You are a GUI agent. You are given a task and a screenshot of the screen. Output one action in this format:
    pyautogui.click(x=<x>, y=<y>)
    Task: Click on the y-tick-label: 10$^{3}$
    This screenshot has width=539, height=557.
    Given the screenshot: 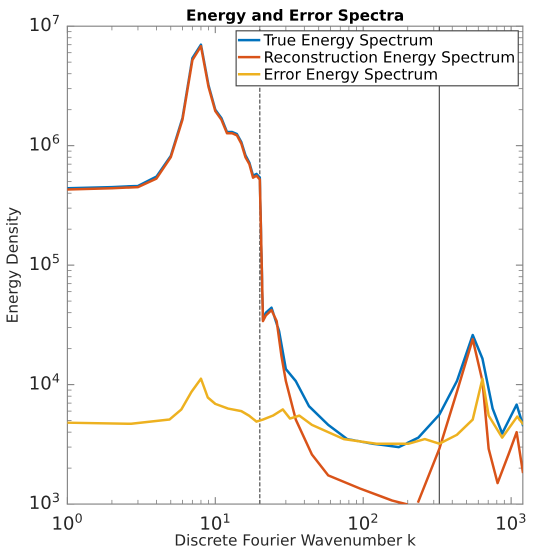 What is the action you would take?
    pyautogui.click(x=44, y=501)
    